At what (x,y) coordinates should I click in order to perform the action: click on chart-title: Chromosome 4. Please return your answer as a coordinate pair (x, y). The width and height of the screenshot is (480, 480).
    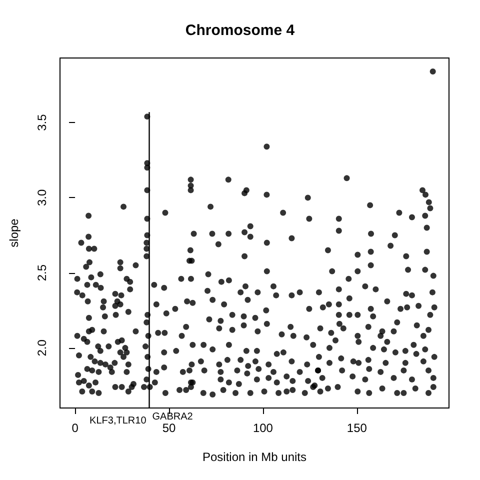
    Looking at the image, I should click on (240, 30).